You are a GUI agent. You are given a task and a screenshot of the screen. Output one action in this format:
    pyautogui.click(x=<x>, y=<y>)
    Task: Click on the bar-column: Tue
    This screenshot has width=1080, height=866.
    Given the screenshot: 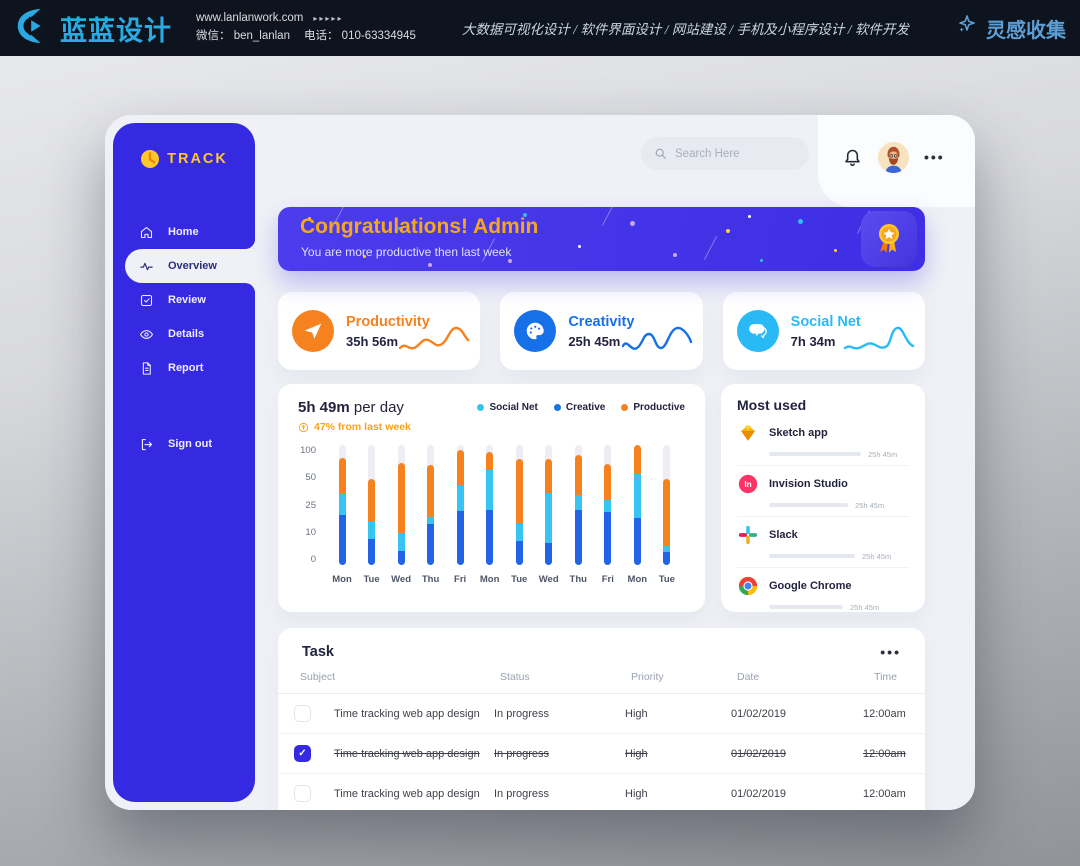 What is the action you would take?
    pyautogui.click(x=372, y=515)
    